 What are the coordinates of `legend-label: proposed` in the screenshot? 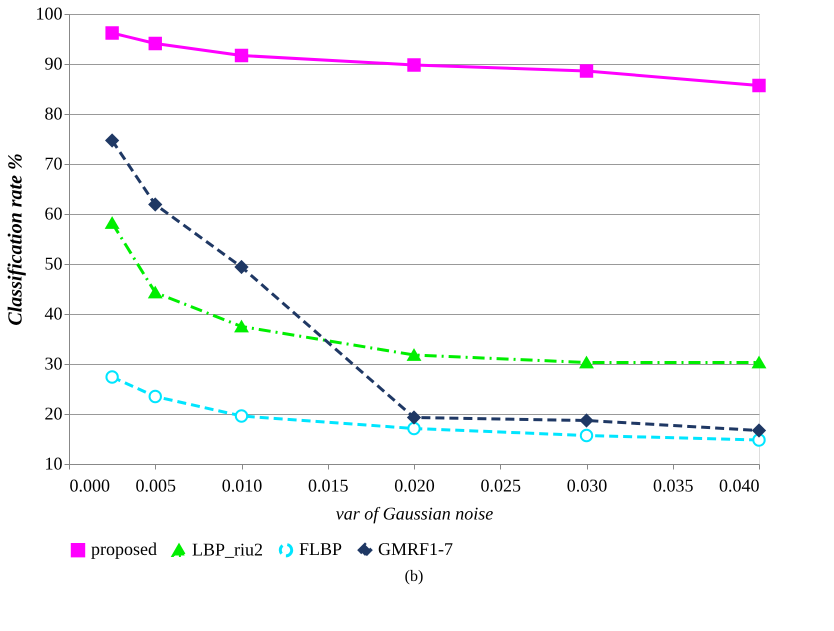 It's located at (124, 549).